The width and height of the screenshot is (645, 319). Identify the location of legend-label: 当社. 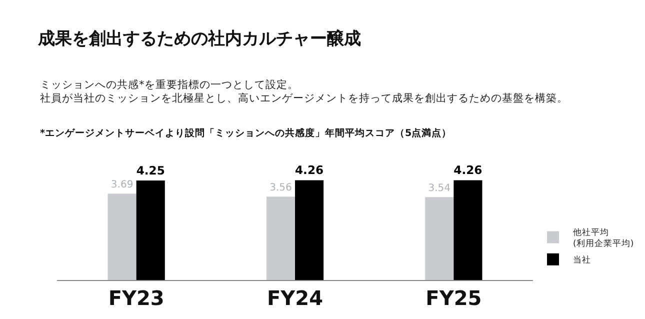
(582, 260).